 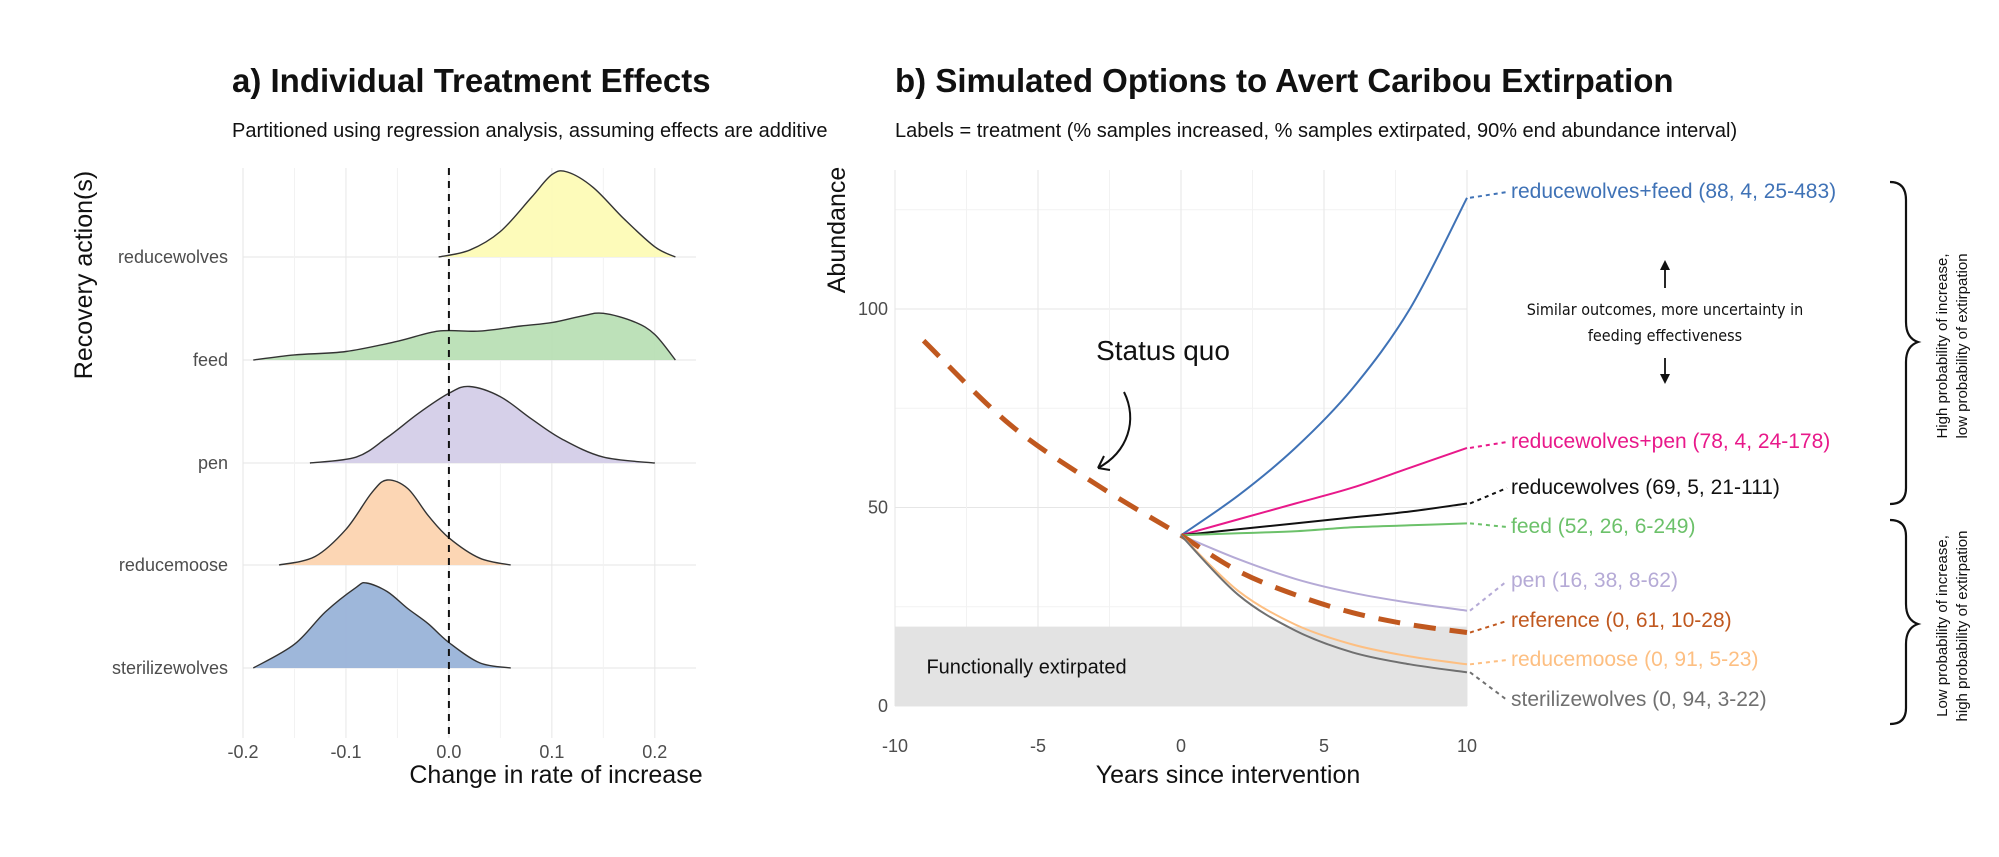 I want to click on label-leader-sterilizewolves, so click(x=1488, y=686).